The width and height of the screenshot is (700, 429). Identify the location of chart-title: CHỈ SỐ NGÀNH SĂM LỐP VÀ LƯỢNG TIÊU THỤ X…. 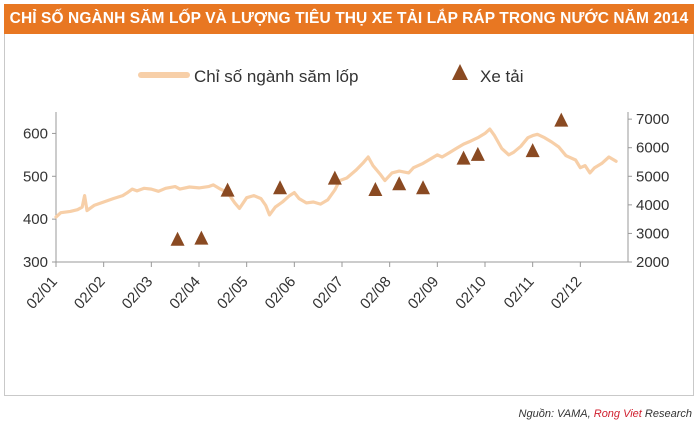
(349, 19).